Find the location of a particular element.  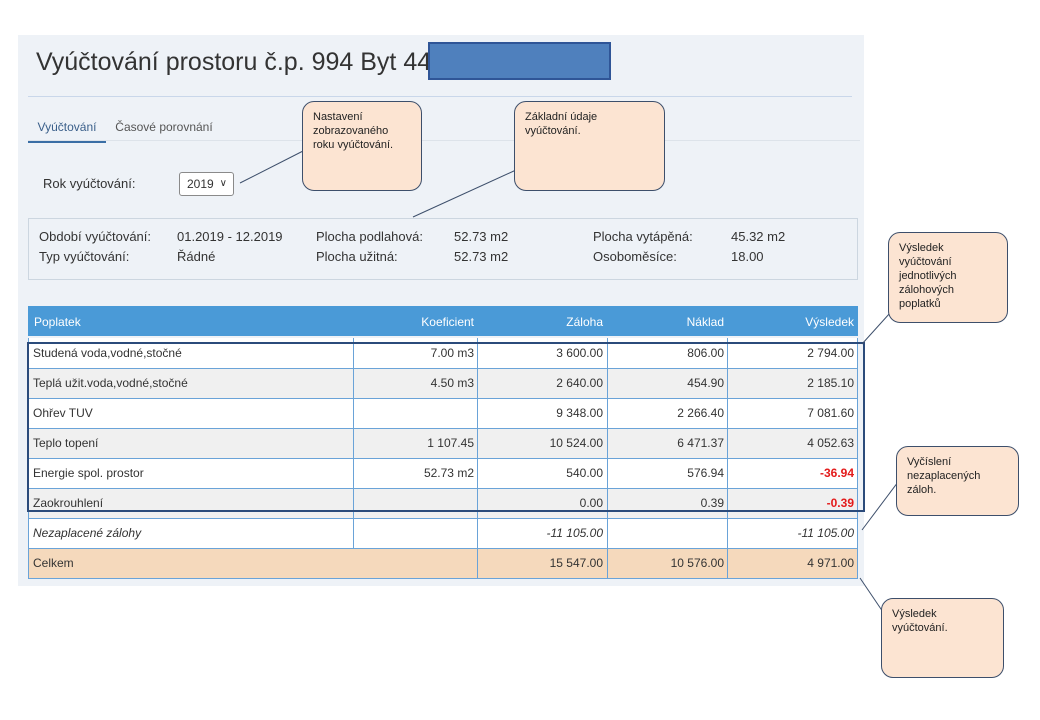

tabs-divider is located at coordinates (444, 140).